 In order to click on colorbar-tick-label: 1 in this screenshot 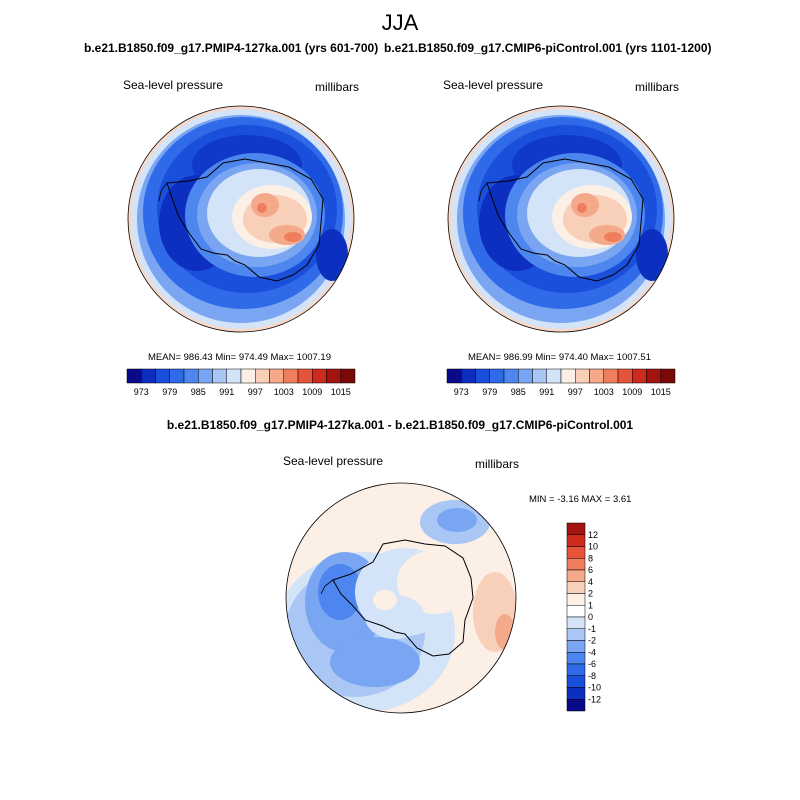, I will do `click(590, 605)`.